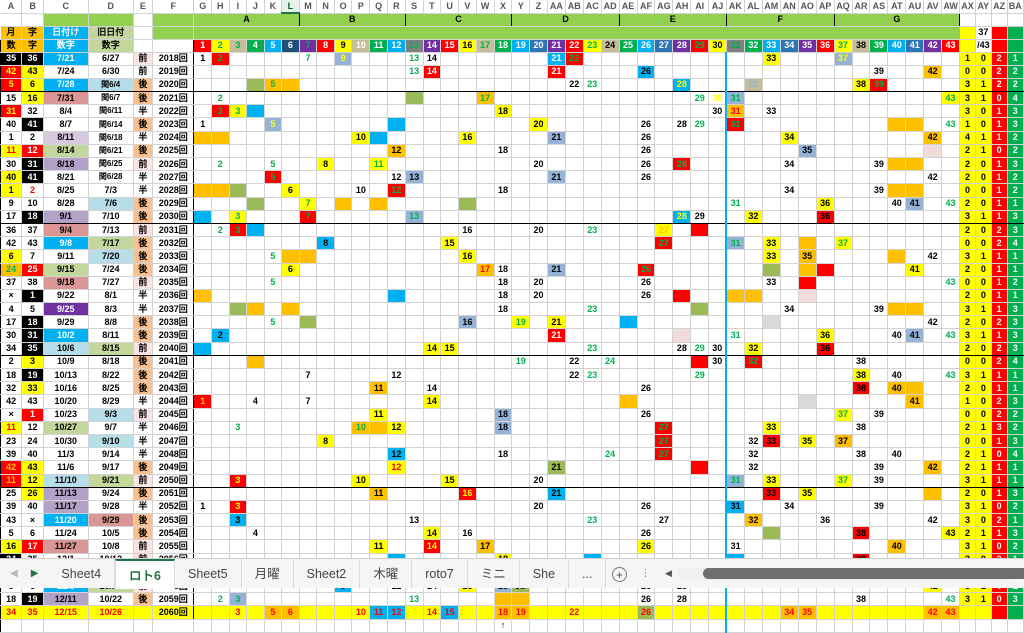 The width and height of the screenshot is (1024, 633). What do you see at coordinates (220, 415) in the screenshot?
I see `cell-n2` at bounding box center [220, 415].